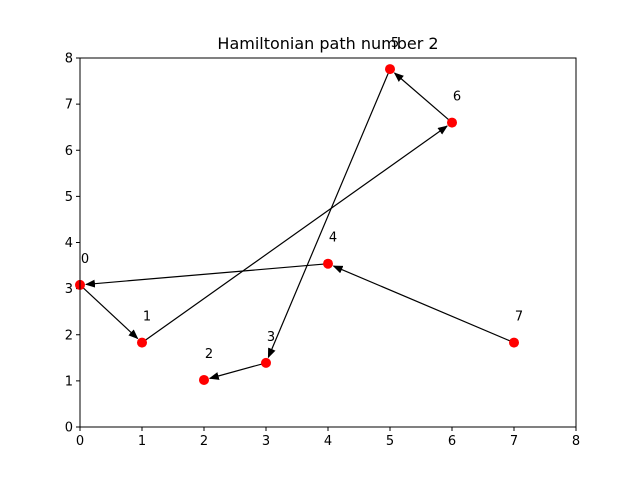  What do you see at coordinates (69, 105) in the screenshot?
I see `y-tick-label: 7` at bounding box center [69, 105].